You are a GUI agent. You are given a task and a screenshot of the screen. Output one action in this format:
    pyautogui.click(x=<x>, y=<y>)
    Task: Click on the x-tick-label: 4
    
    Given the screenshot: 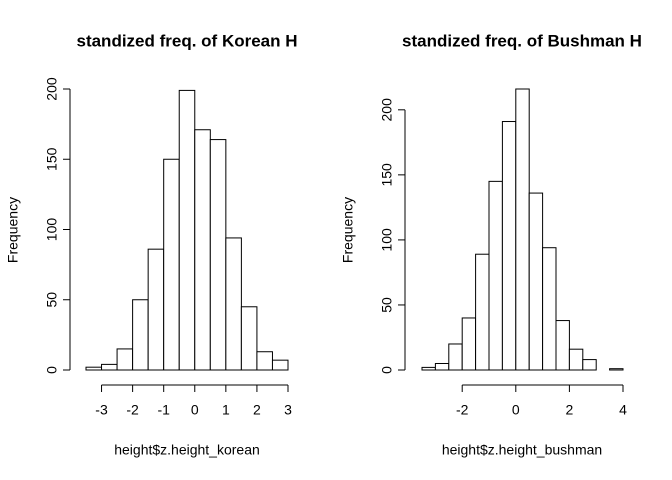 What is the action you would take?
    pyautogui.click(x=623, y=410)
    